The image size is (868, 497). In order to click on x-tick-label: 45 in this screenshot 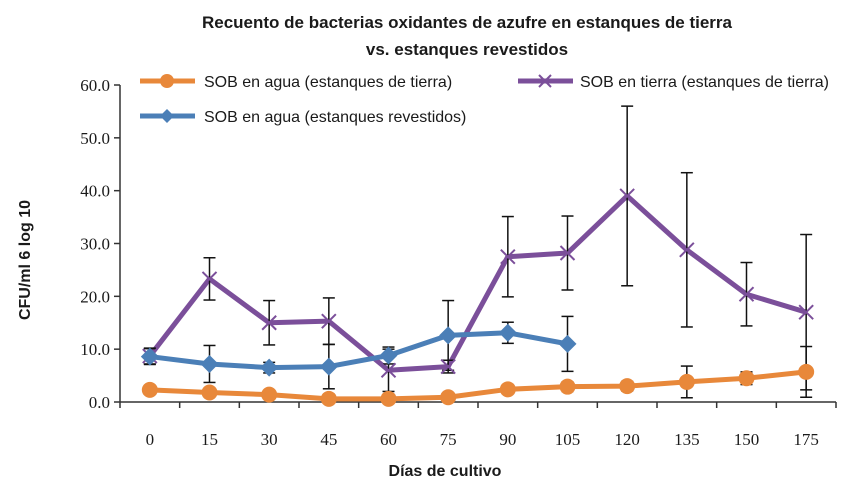, I will do `click(328, 439)`.